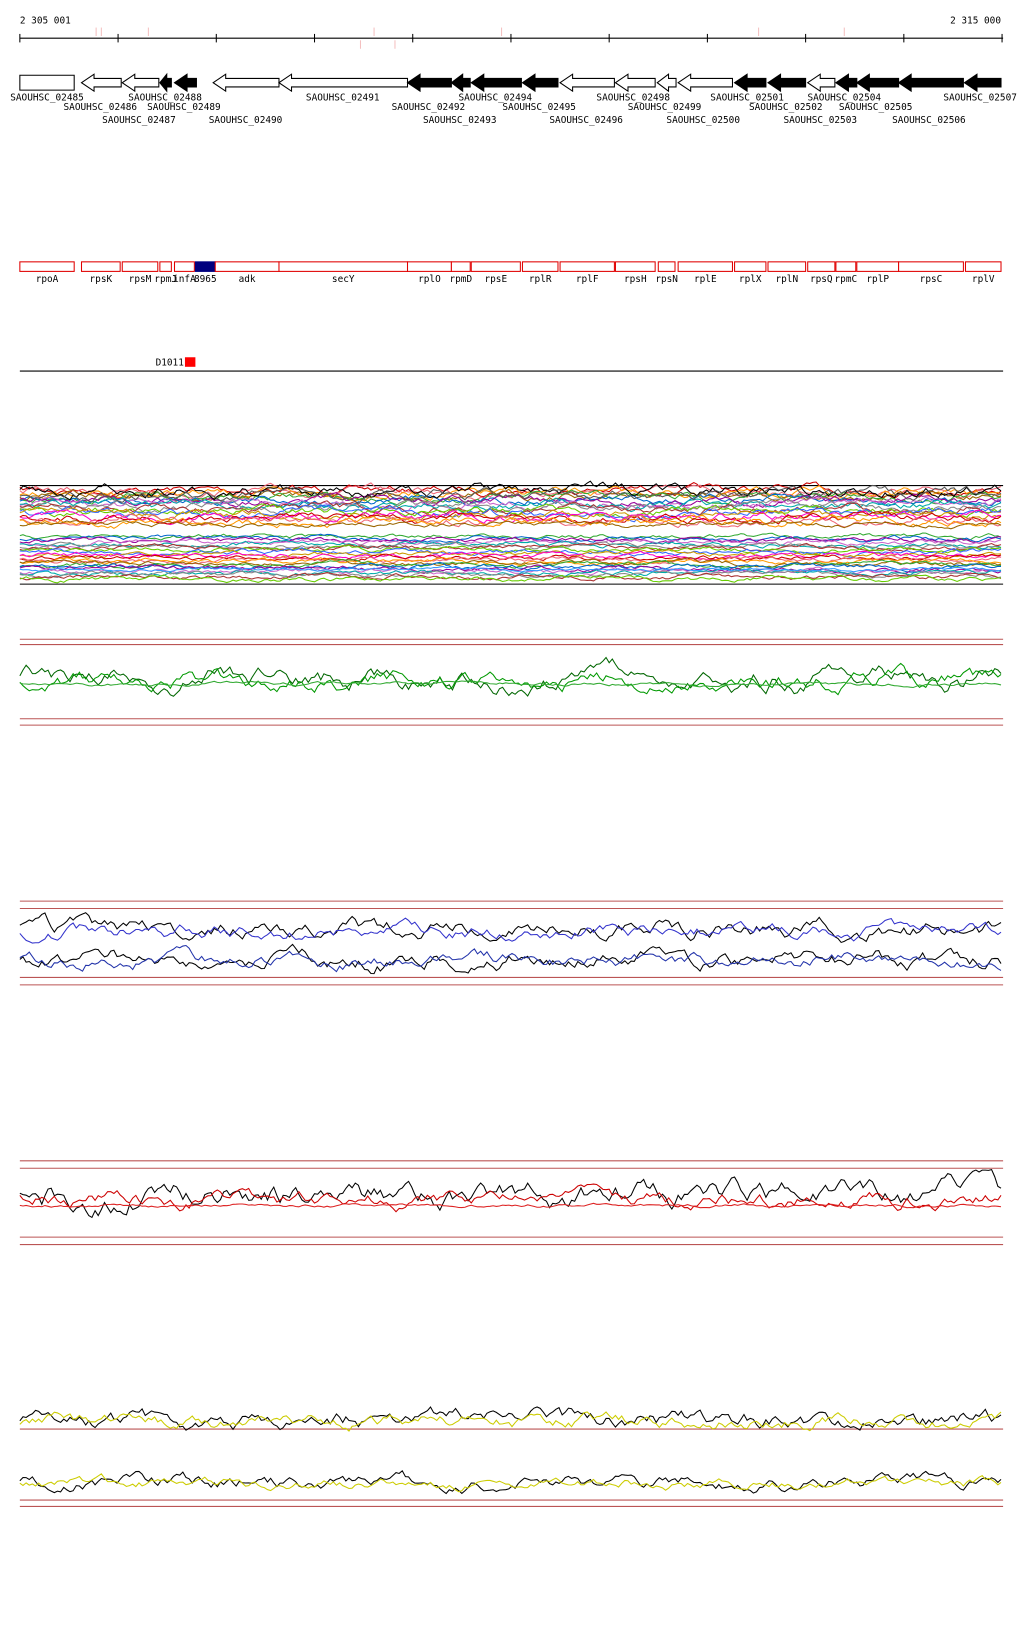 This screenshot has width=1024, height=1640. I want to click on locus-label: SAOUHSC_02492, so click(429, 107).